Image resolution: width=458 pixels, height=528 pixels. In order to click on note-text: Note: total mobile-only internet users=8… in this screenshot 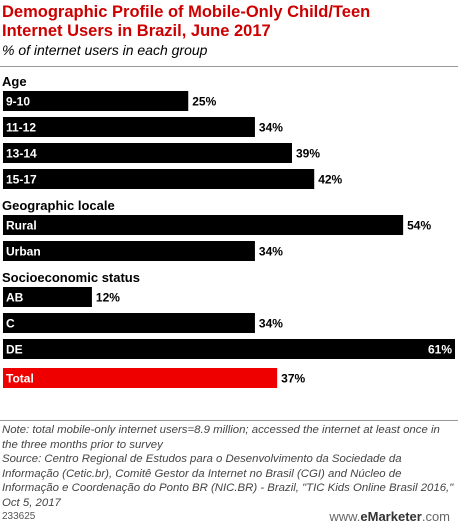, I will do `click(221, 437)`.